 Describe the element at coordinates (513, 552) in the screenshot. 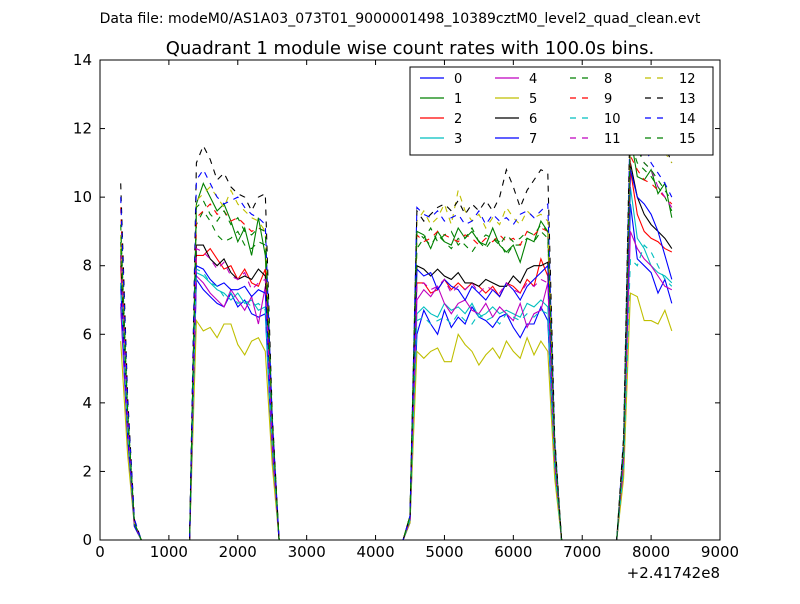

I see `x-tick-label: 6000` at that location.